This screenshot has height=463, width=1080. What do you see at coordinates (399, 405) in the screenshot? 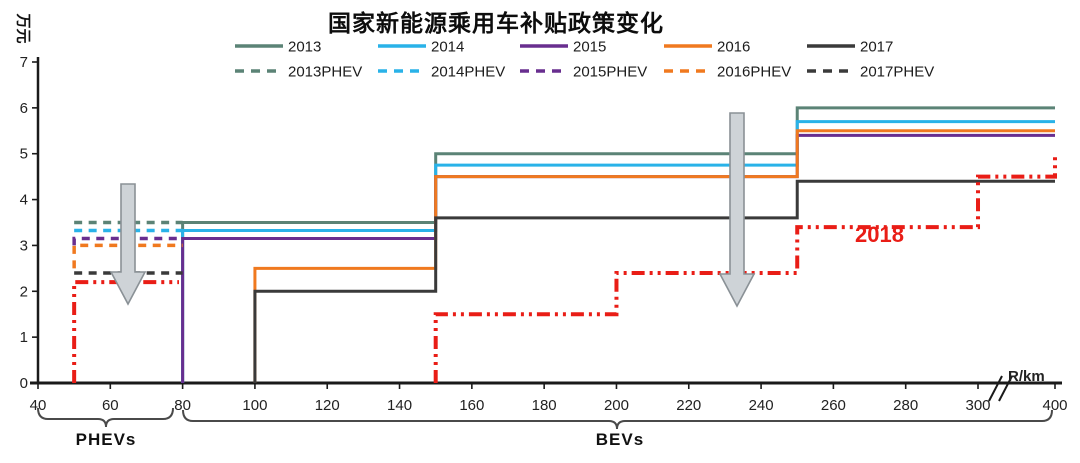
I see `x-tick-label: 140` at bounding box center [399, 405].